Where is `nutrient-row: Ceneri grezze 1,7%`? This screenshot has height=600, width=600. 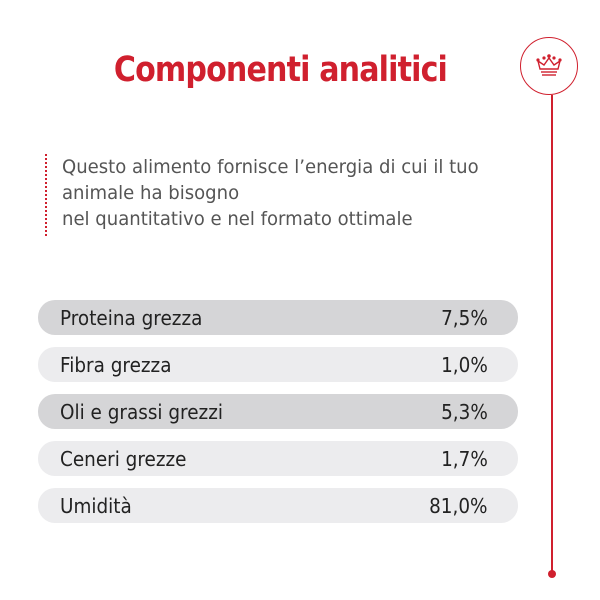
nutrient-row: Ceneri grezze 1,7% is located at coordinates (278, 458).